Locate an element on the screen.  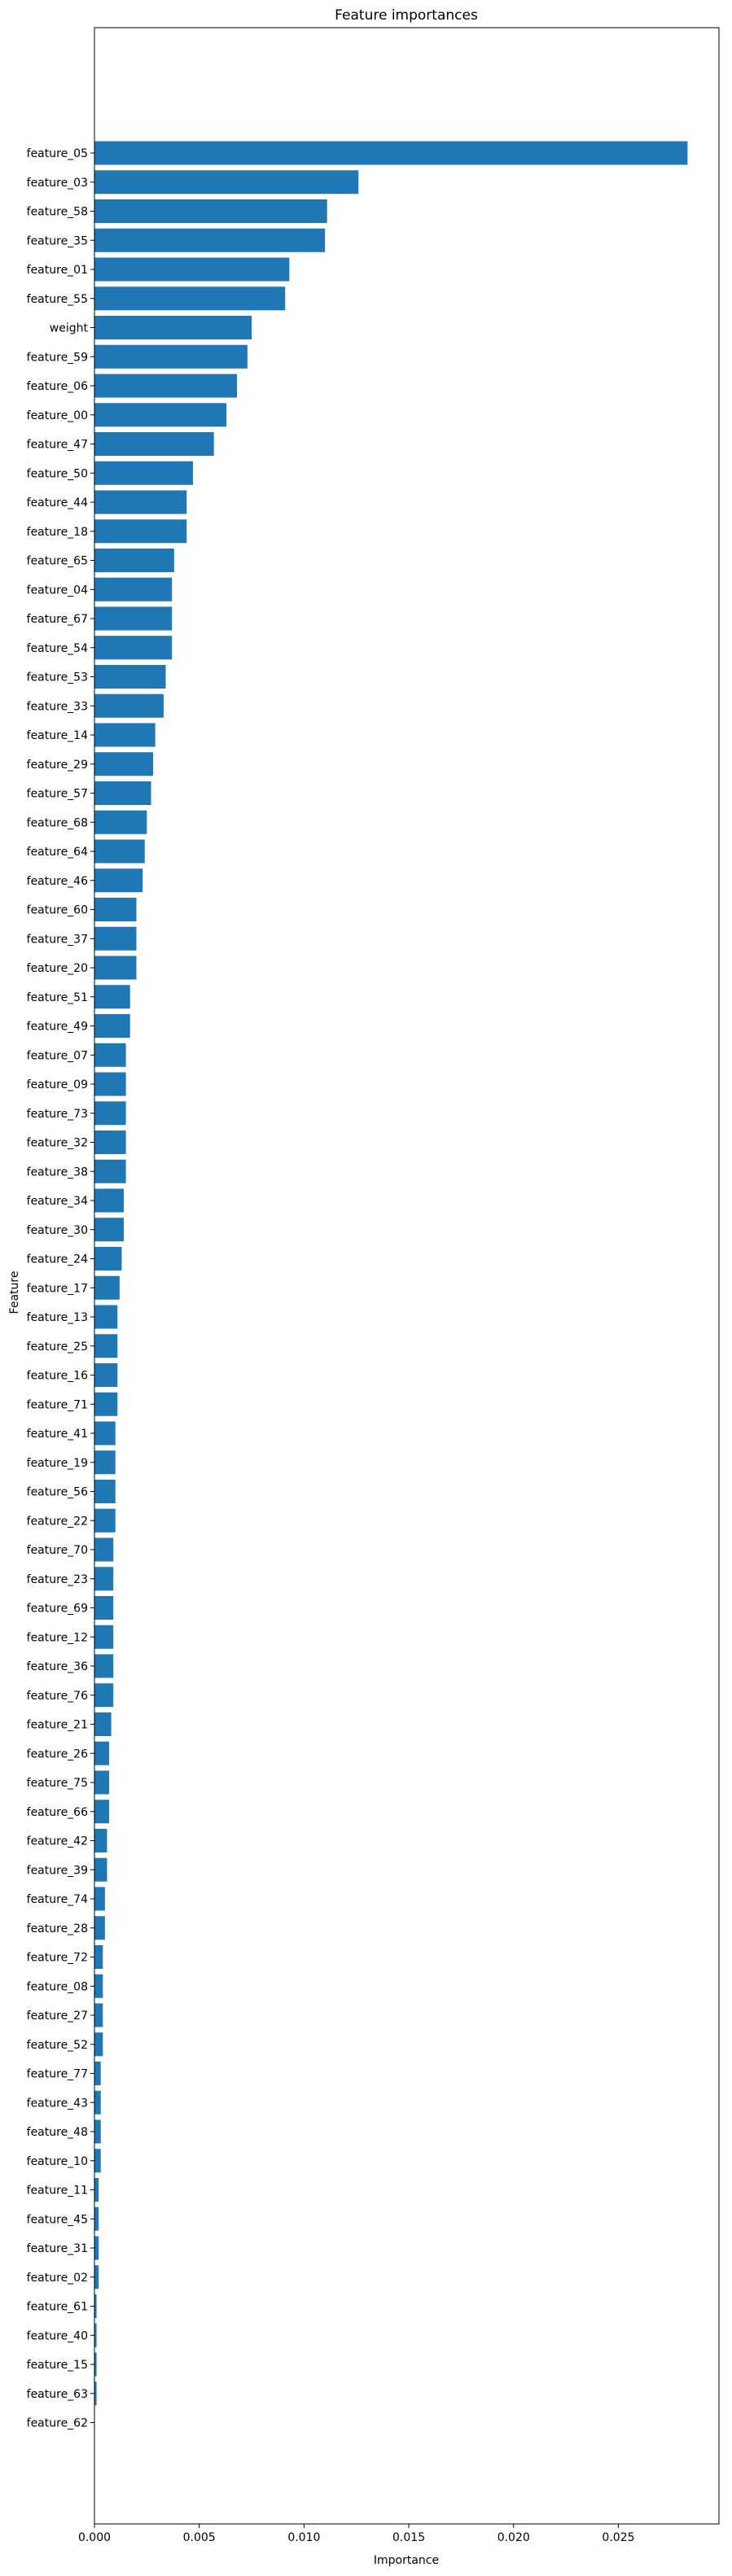
y-tick-label: feature_76 is located at coordinates (57, 1696).